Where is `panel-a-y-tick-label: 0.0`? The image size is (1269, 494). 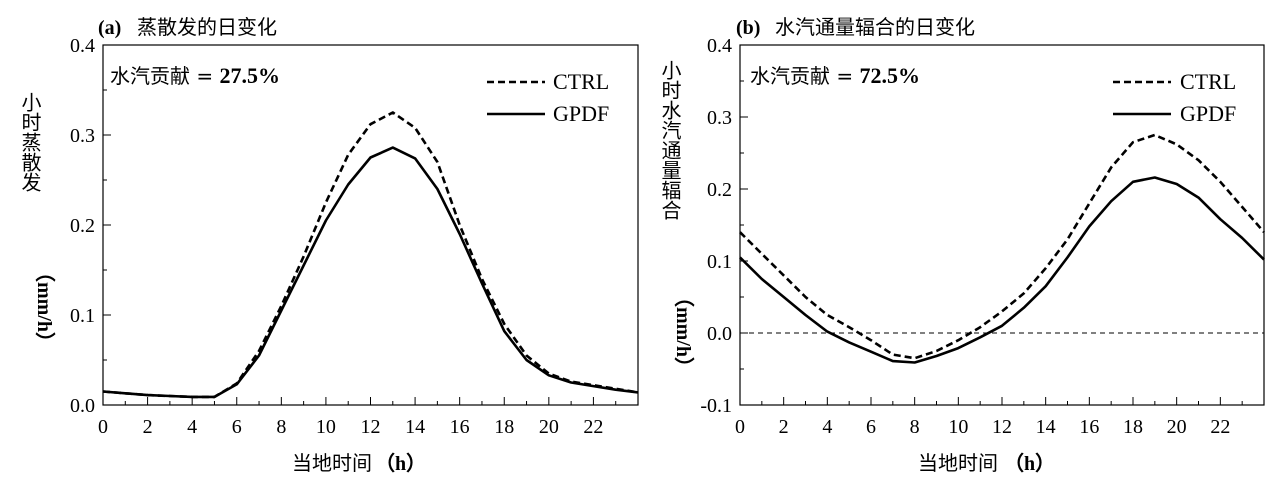
panel-a-y-tick-label: 0.0 is located at coordinates (82, 406).